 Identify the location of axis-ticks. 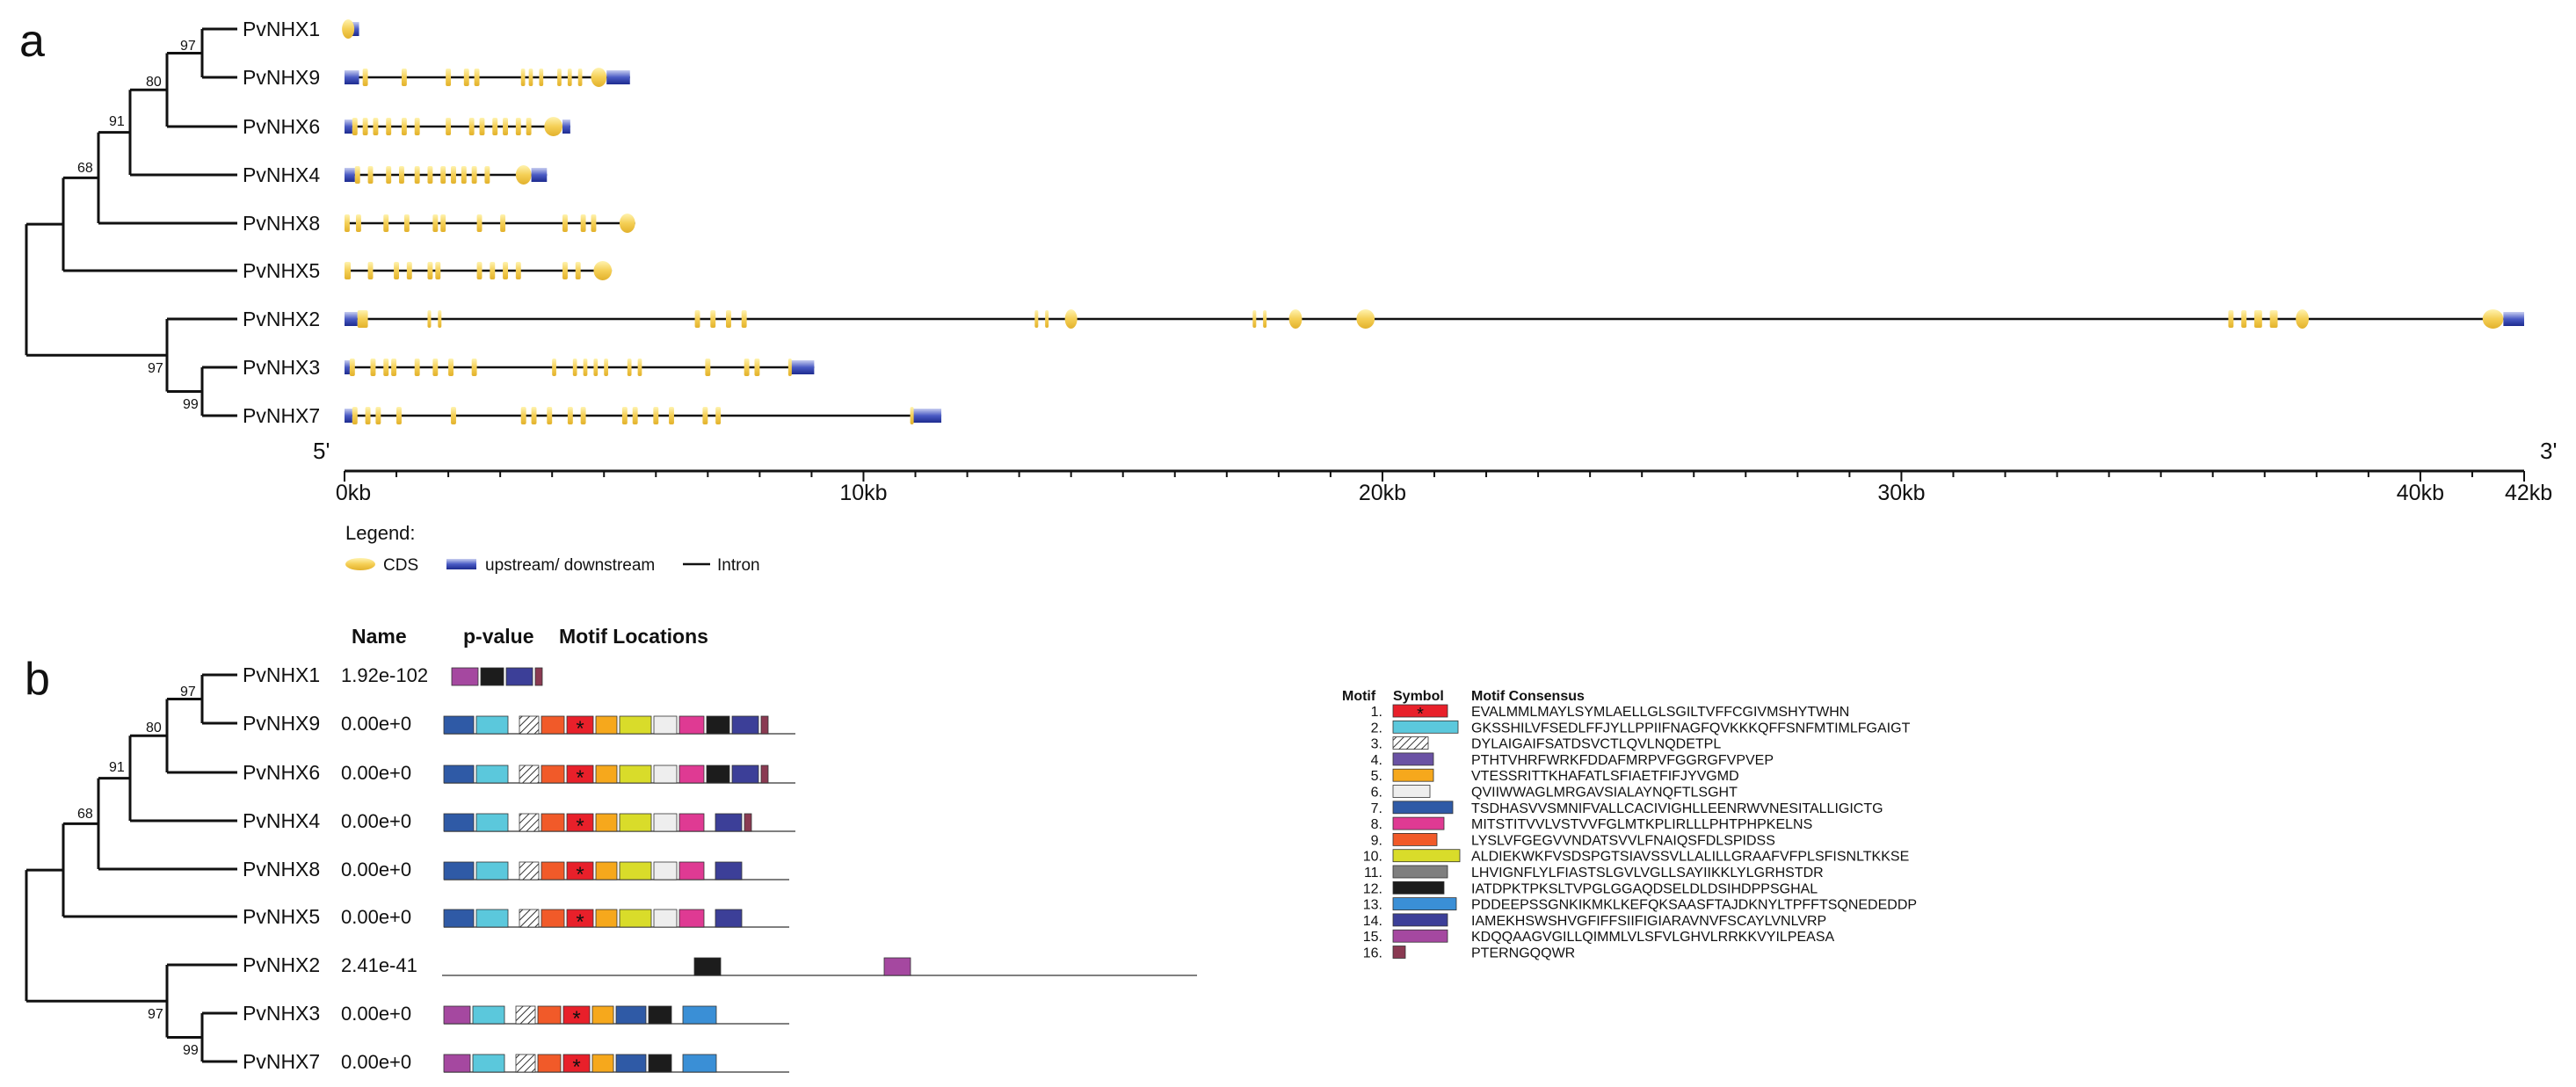
(1434, 476).